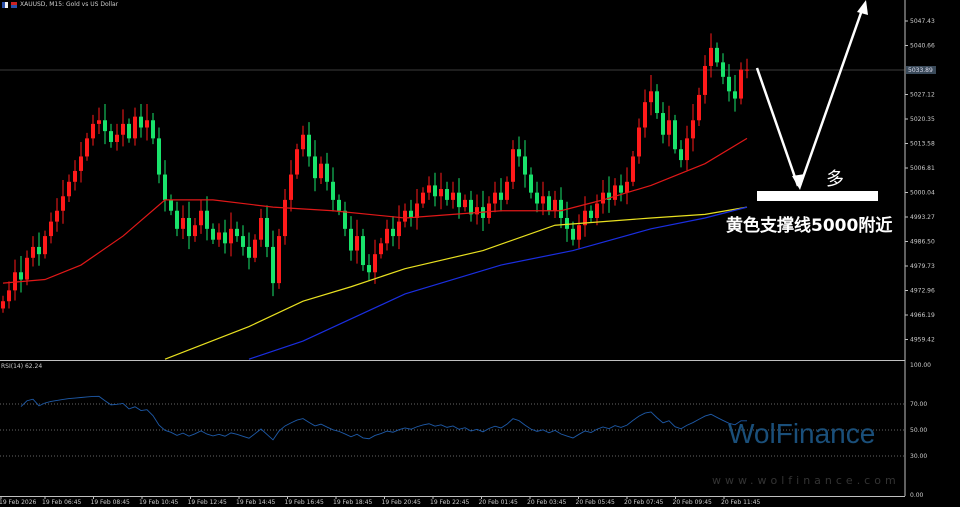 The image size is (960, 507). What do you see at coordinates (256, 502) in the screenshot?
I see `time-tick-label: 19 Feb 14:45` at bounding box center [256, 502].